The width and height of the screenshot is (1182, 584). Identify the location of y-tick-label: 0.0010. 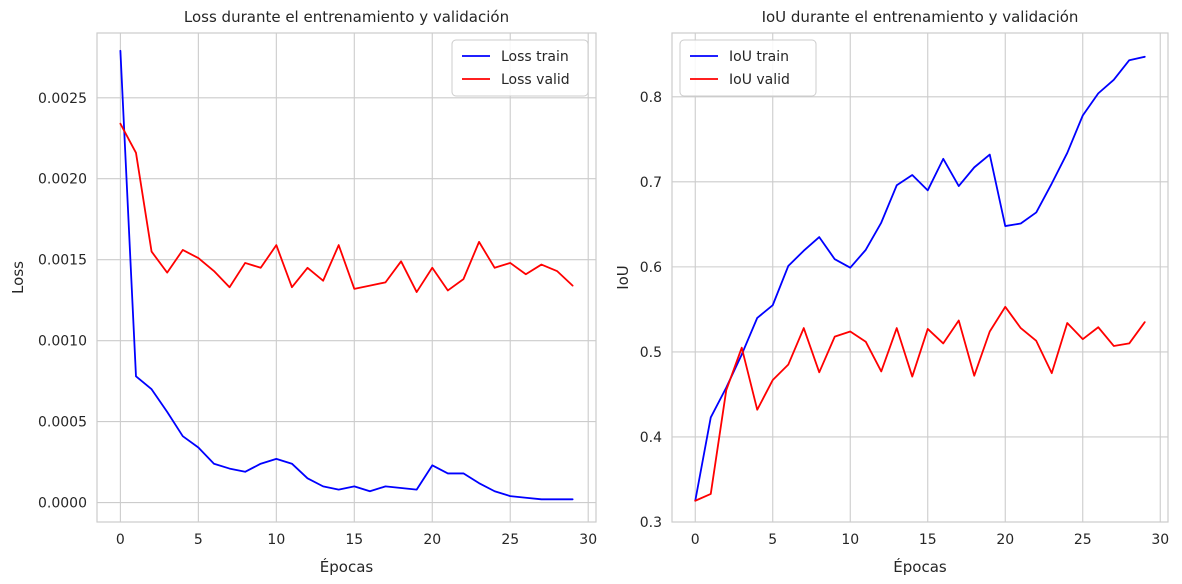
(62, 342).